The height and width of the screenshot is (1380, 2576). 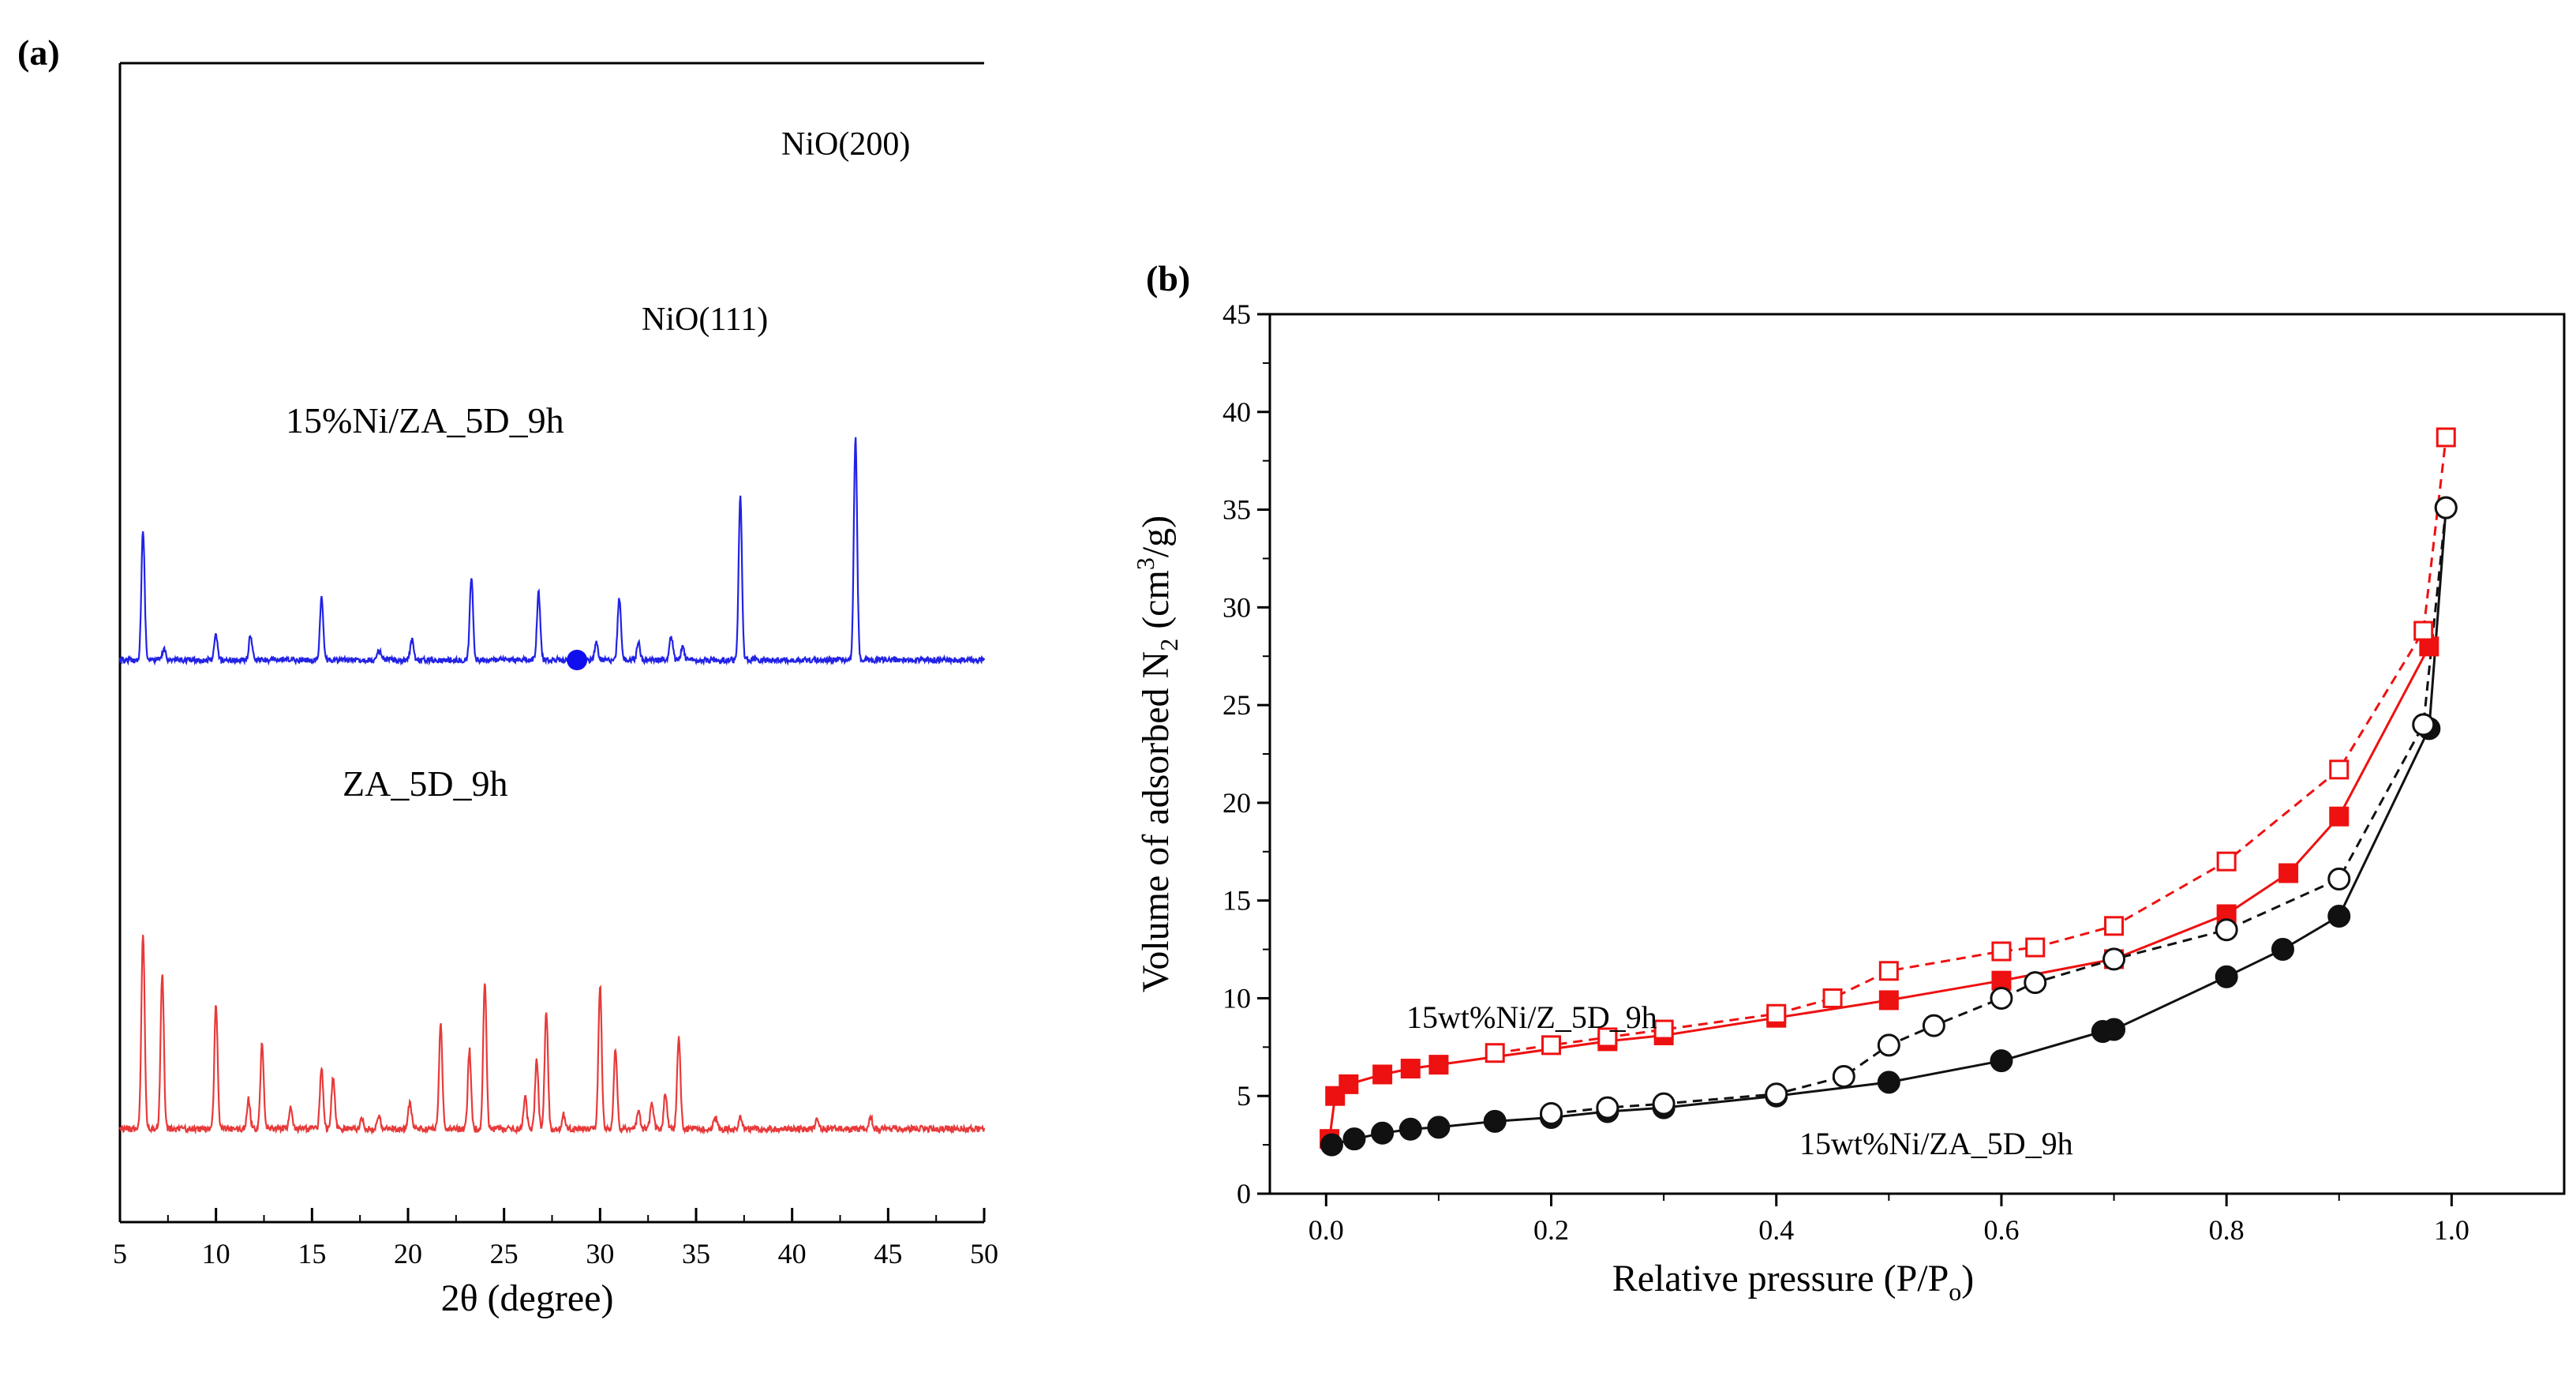 What do you see at coordinates (1236, 314) in the screenshot?
I see `panel-b-y-tick-label: 45` at bounding box center [1236, 314].